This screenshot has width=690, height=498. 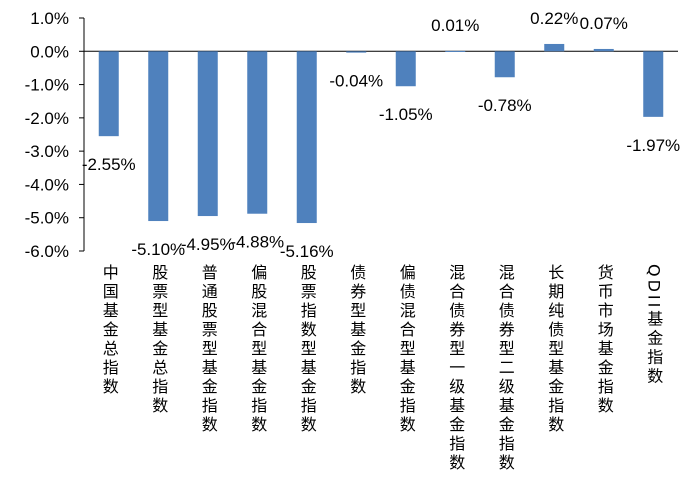 What do you see at coordinates (505, 368) in the screenshot?
I see `x-category-label: 混合债券型二级基金指数` at bounding box center [505, 368].